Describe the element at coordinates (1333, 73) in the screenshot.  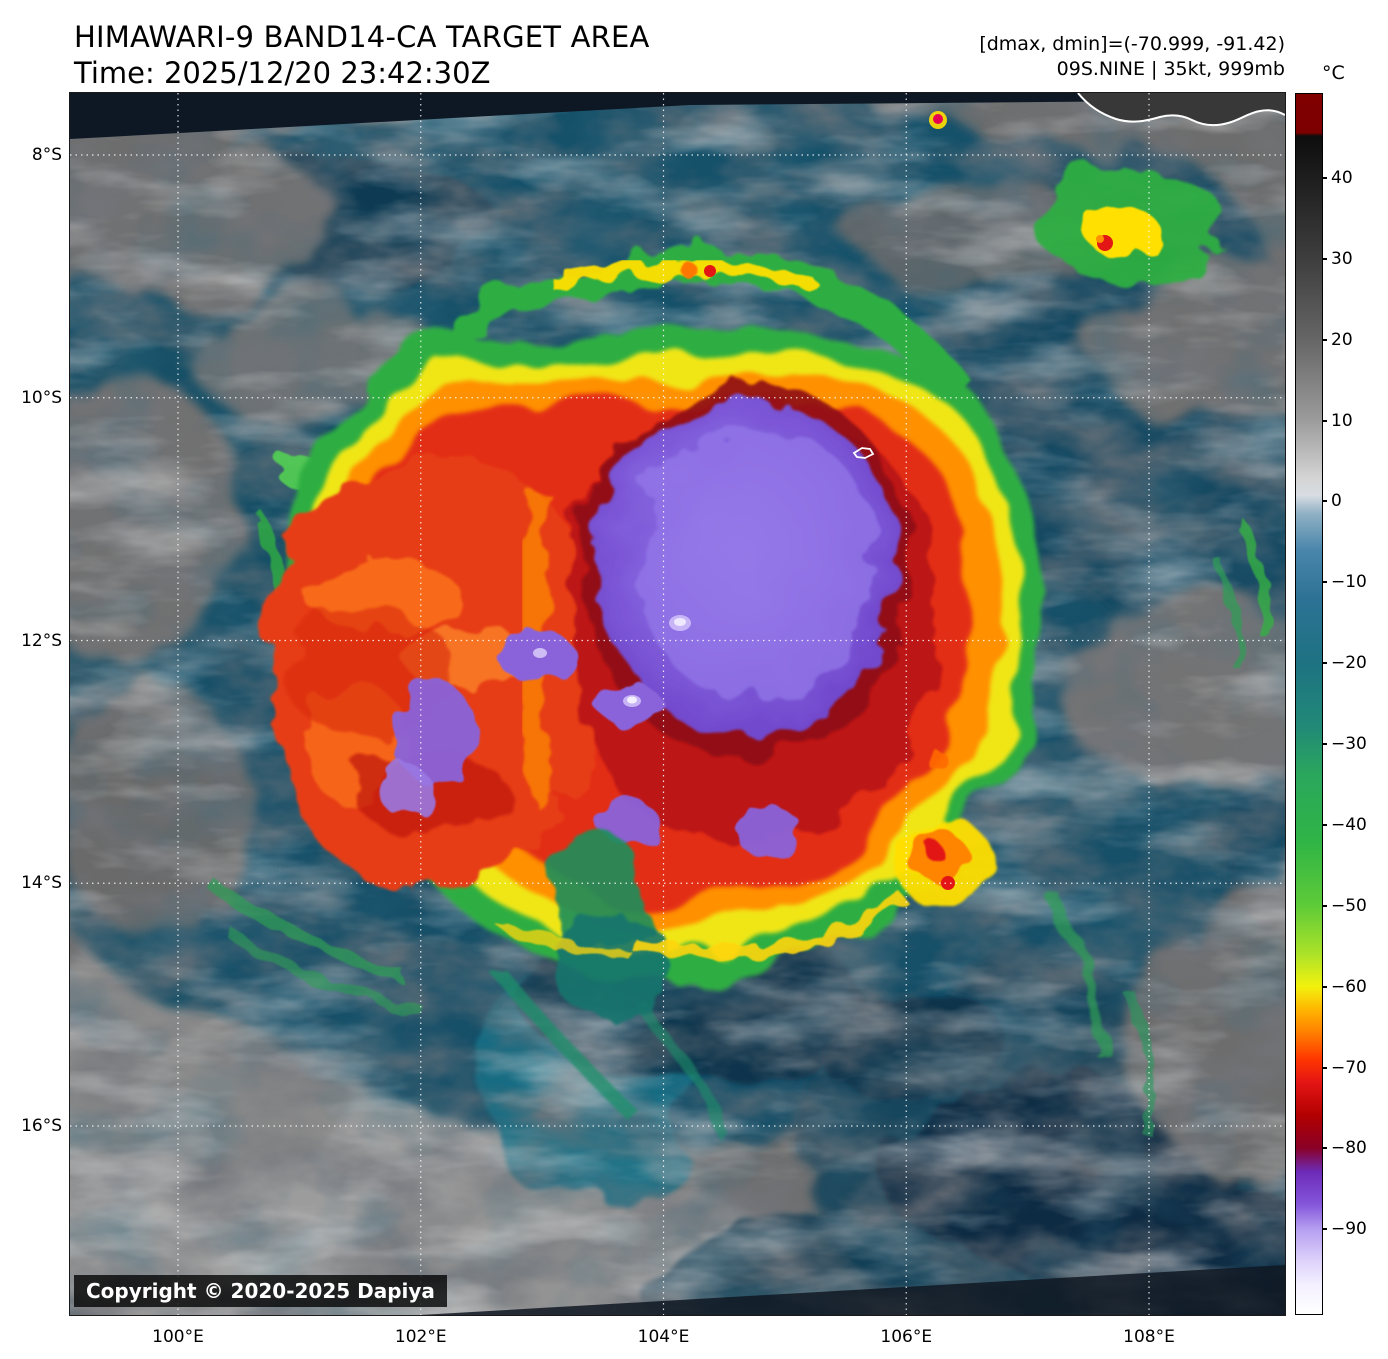
I see `colorbar-unit-label: °C` at that location.